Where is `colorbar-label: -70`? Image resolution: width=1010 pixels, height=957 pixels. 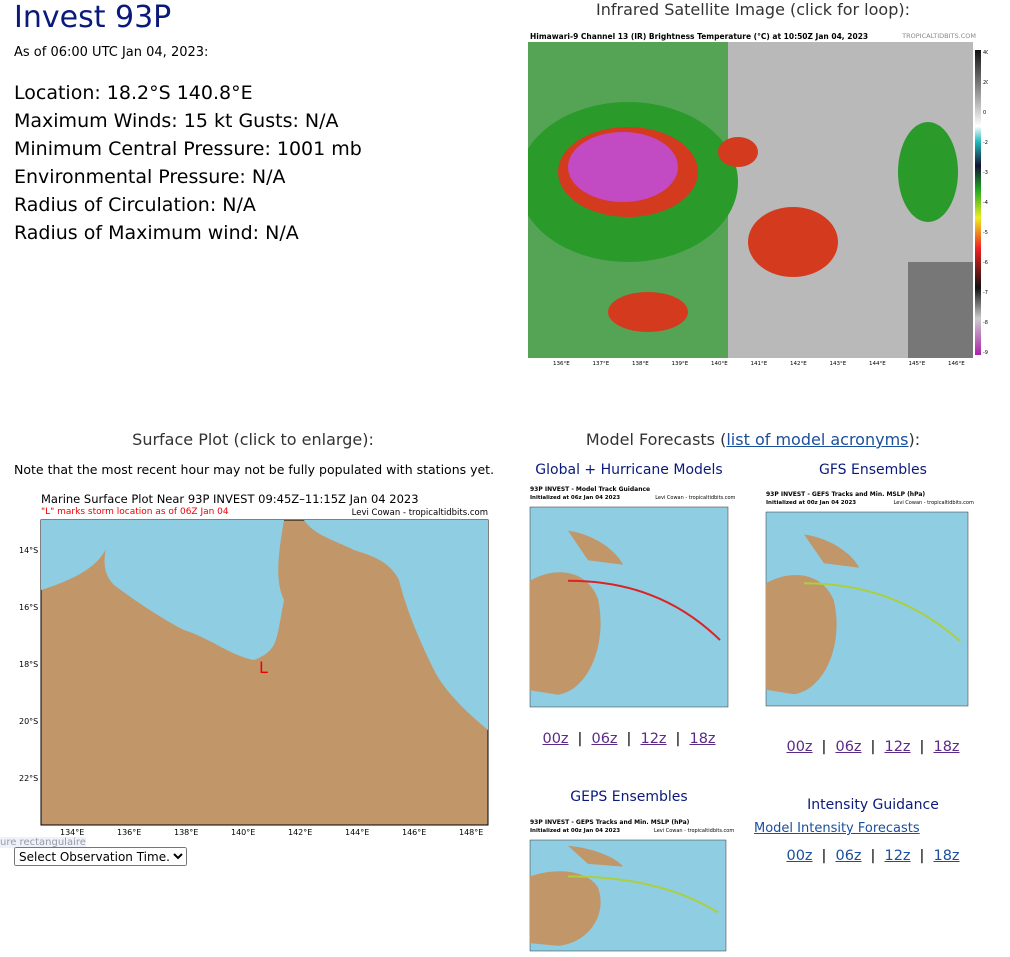 colorbar-label: -70 is located at coordinates (985, 293).